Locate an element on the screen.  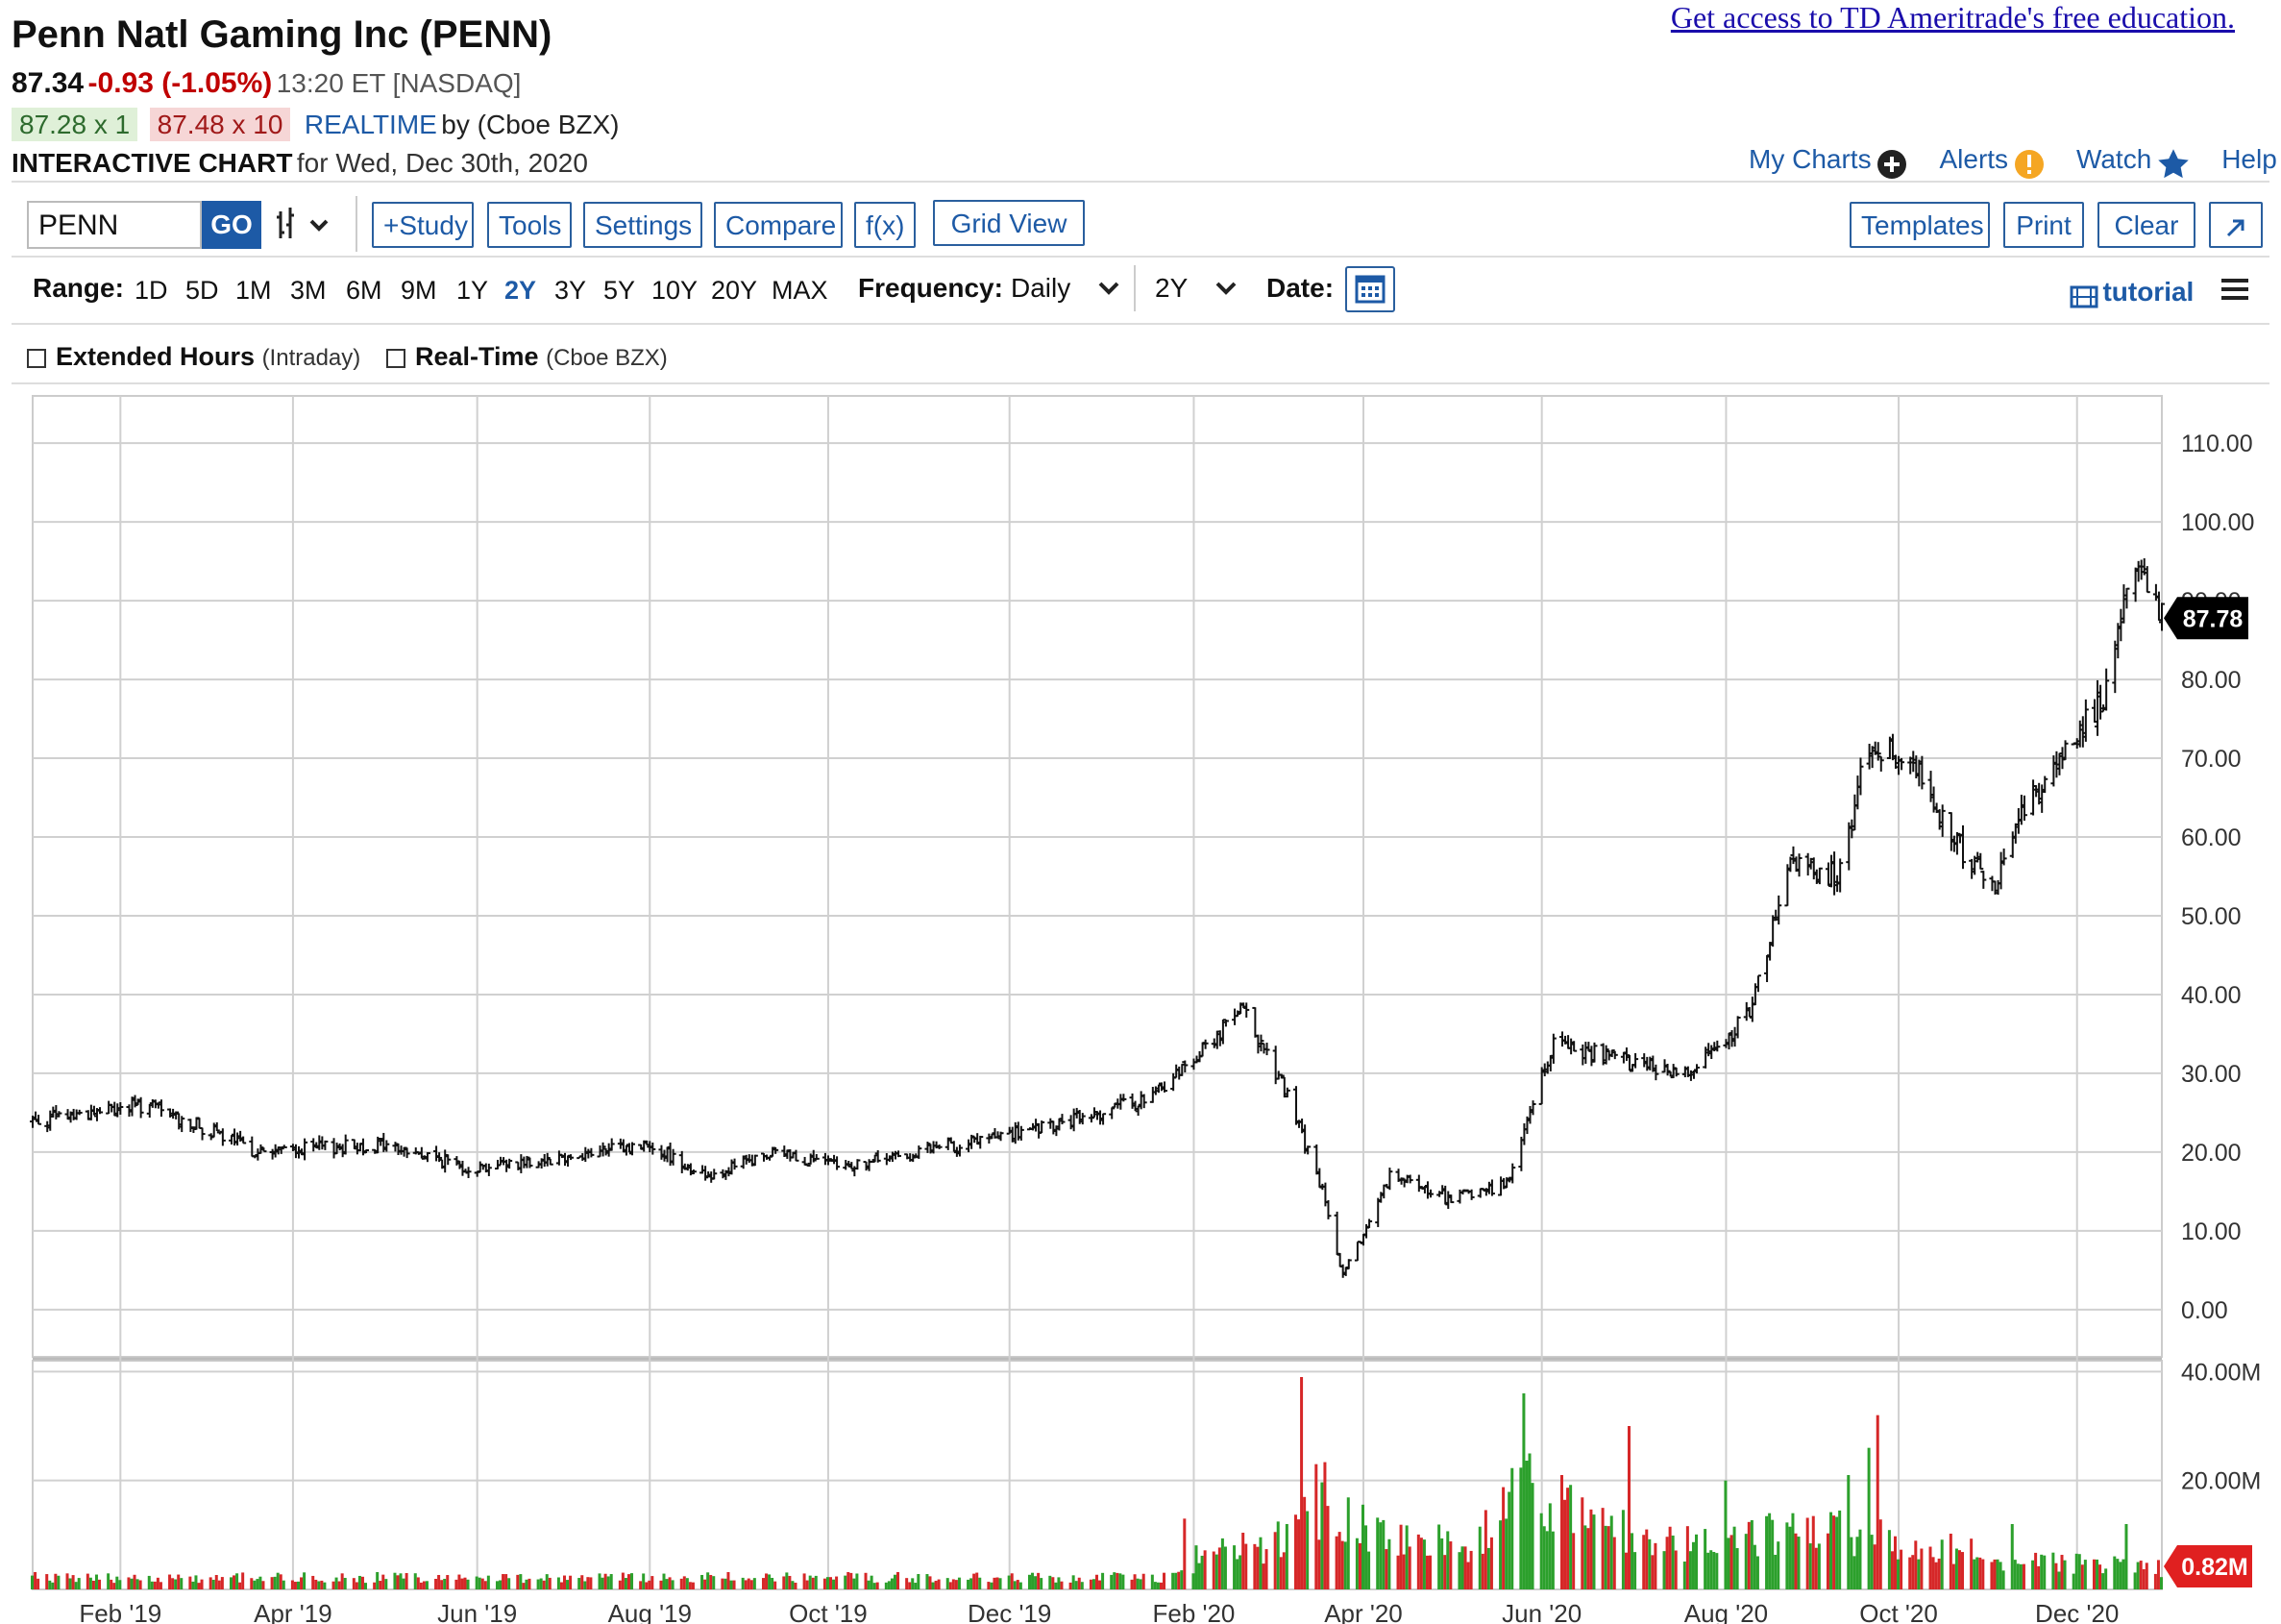
settings-button: Settings is located at coordinates (642, 225).